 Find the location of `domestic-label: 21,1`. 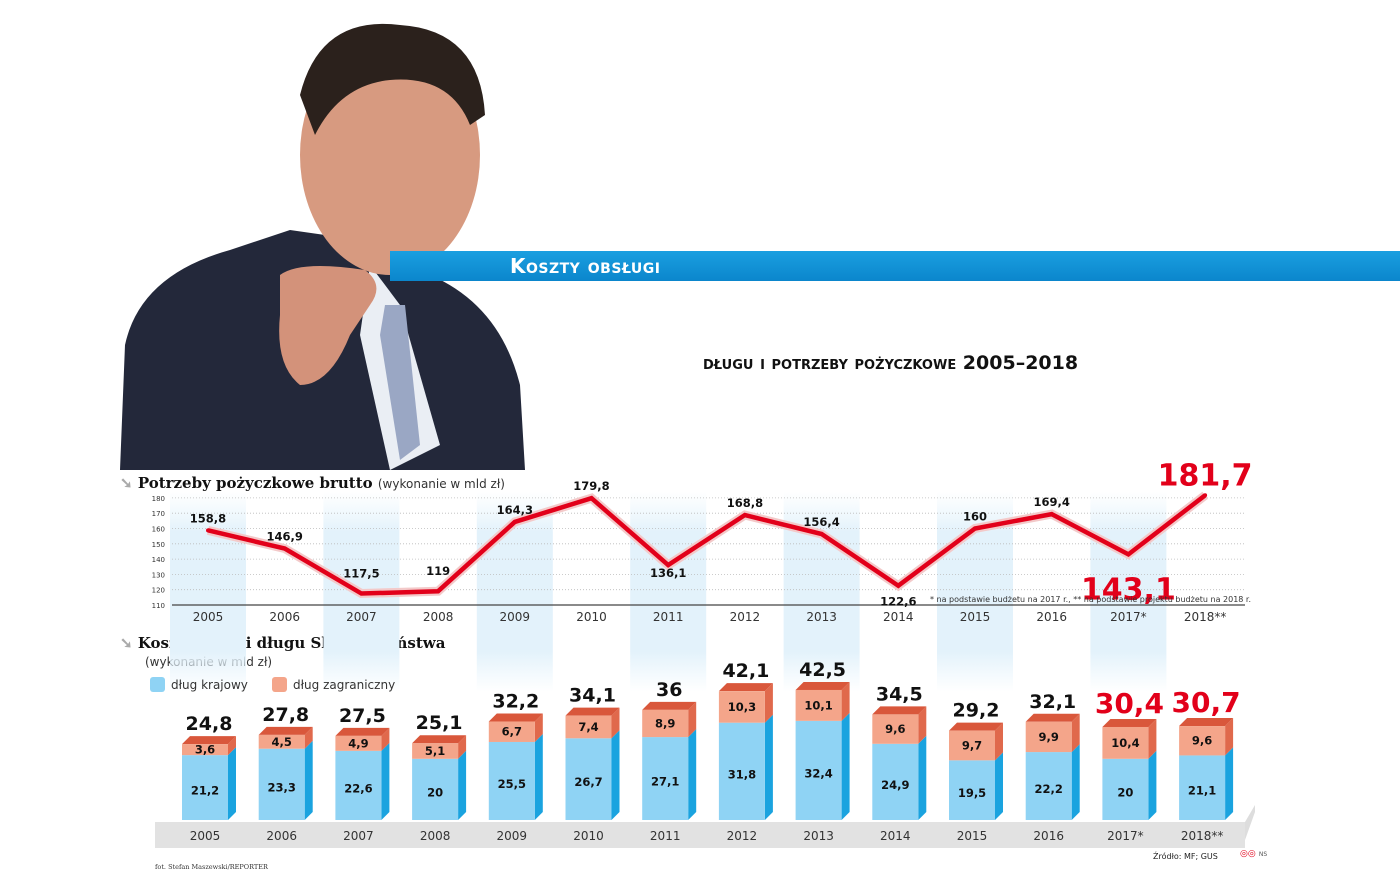

domestic-label: 21,1 is located at coordinates (1202, 791).